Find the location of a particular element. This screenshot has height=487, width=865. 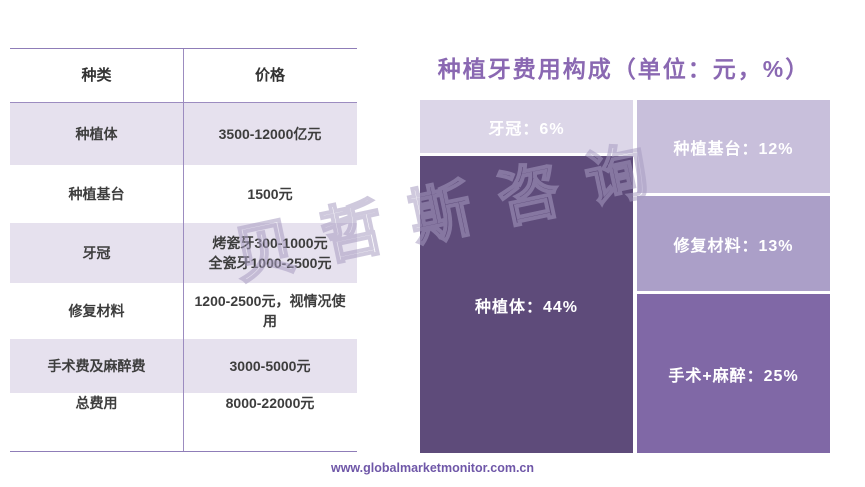

treemap-label-crown: 牙冠：6% is located at coordinates (526, 129).